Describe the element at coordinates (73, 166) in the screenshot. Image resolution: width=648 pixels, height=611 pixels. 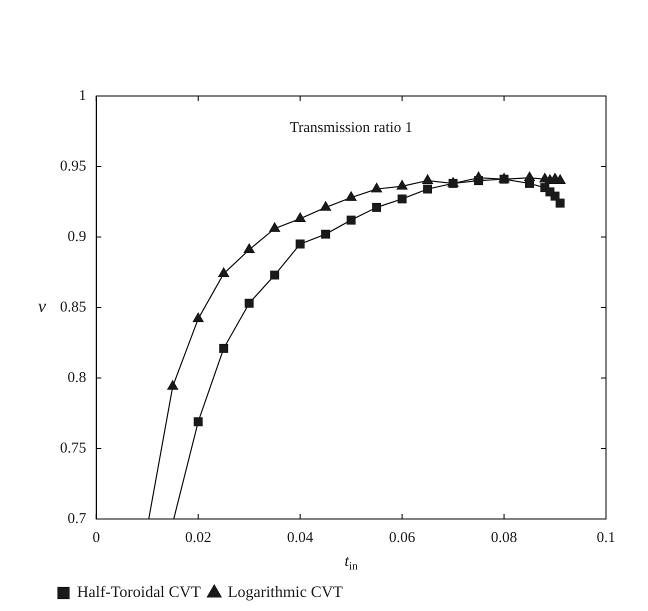
I see `y-tick-label: 0.95` at that location.